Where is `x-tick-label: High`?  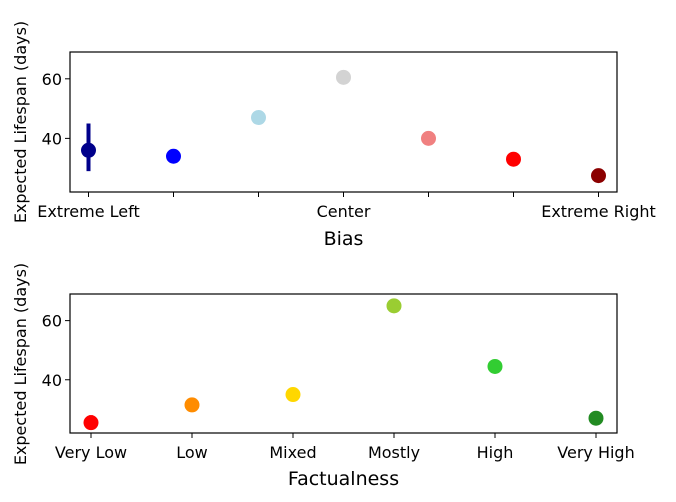 x-tick-label: High is located at coordinates (495, 452).